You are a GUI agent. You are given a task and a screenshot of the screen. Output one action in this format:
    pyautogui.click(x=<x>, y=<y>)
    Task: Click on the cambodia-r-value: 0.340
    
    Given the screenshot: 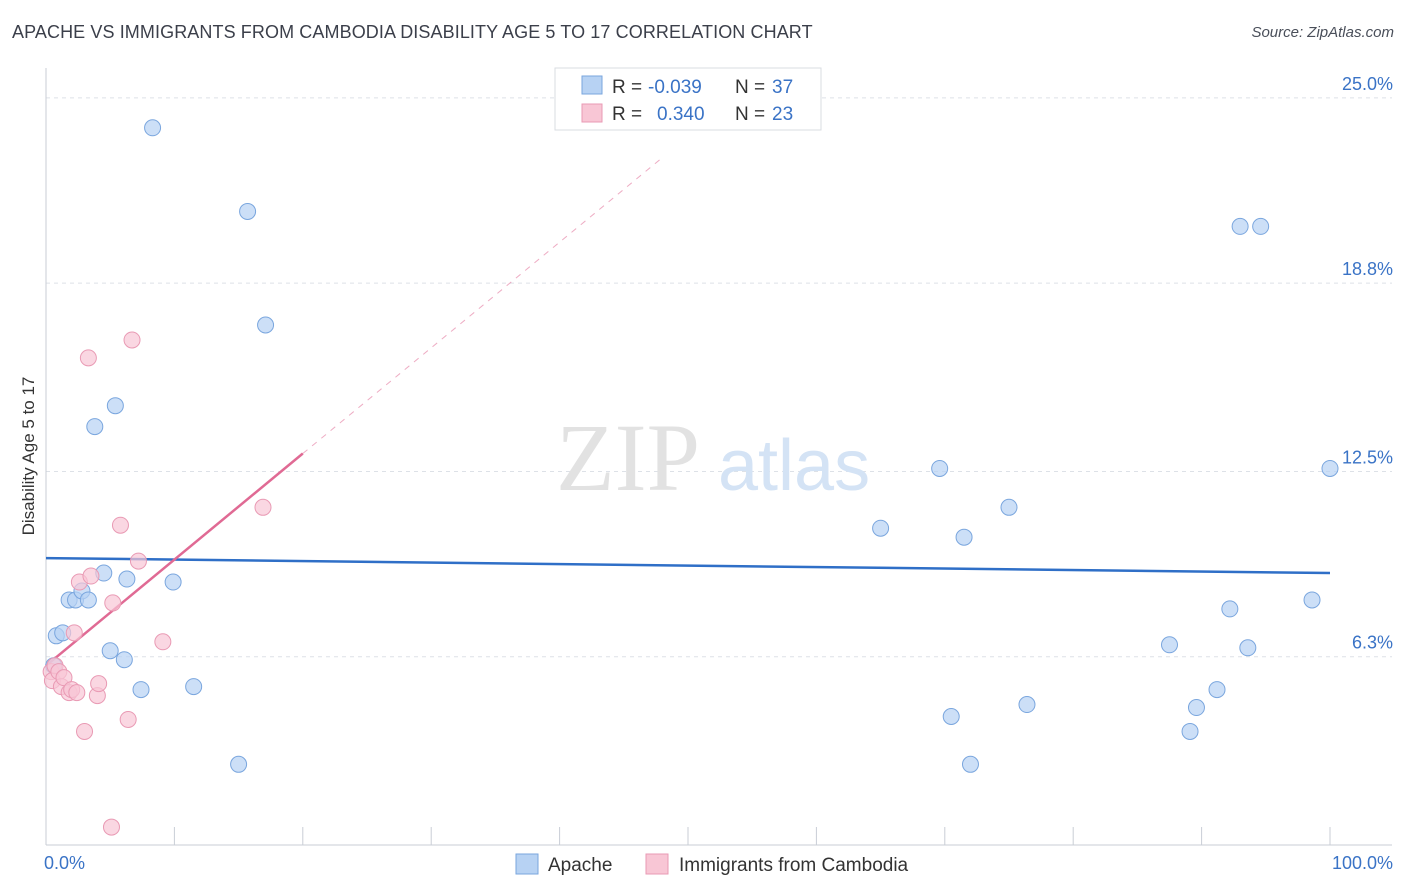 What is the action you would take?
    pyautogui.click(x=681, y=114)
    